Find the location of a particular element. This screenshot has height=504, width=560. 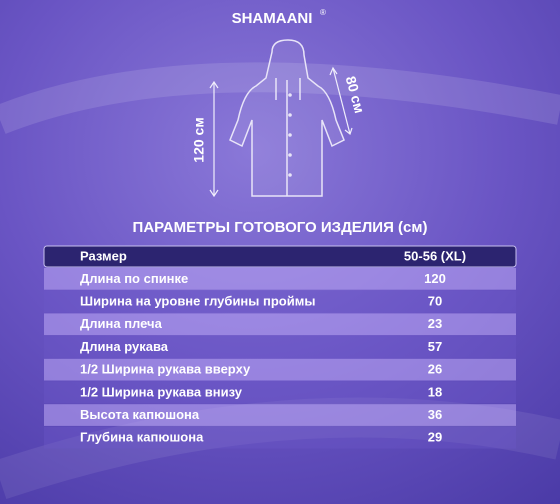

sleeve-dimension is located at coordinates (341, 101).